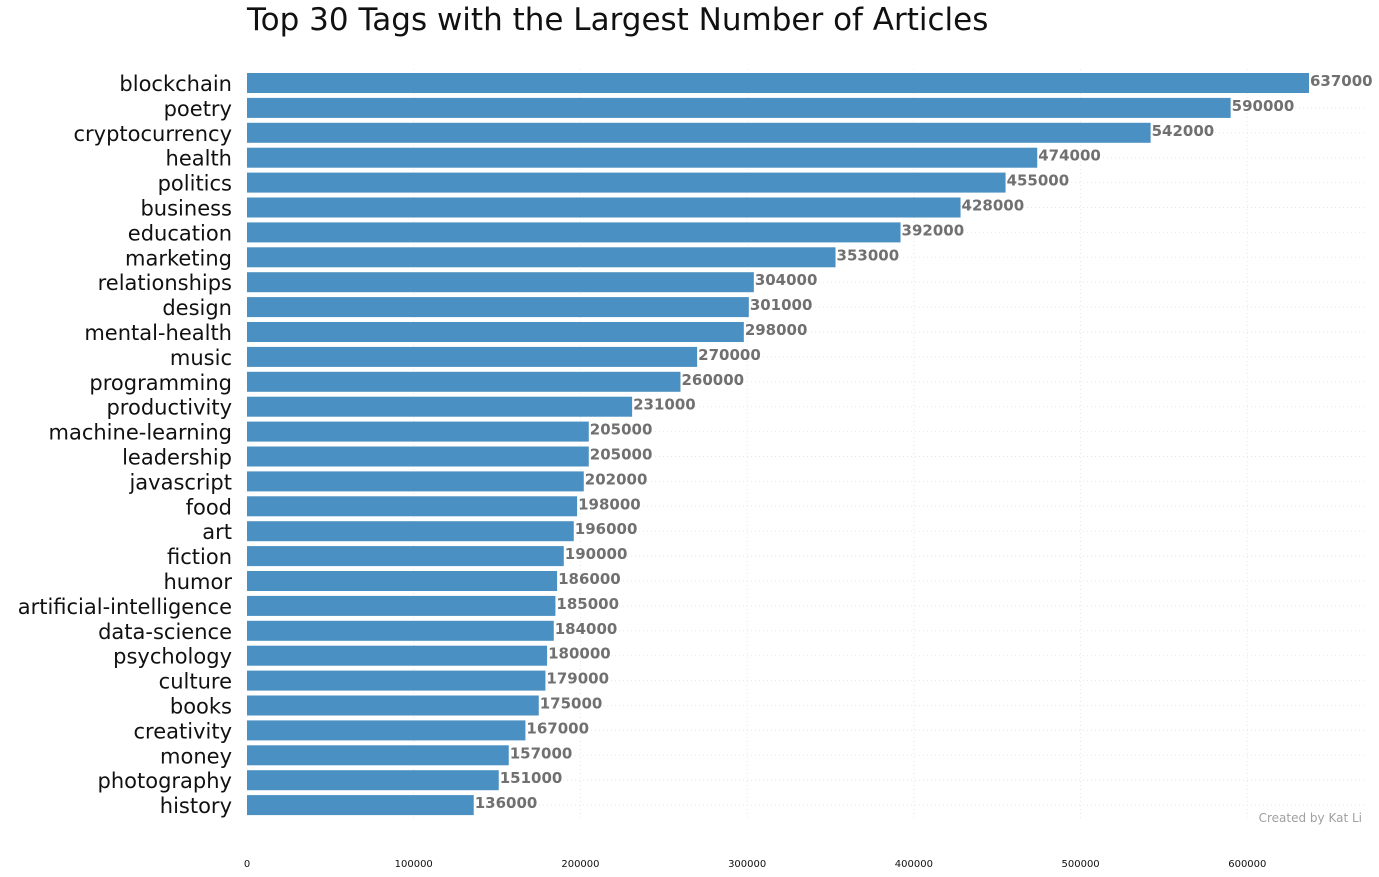 This screenshot has height=877, width=1379. Describe the element at coordinates (186, 209) in the screenshot. I see `category-label: business` at that location.